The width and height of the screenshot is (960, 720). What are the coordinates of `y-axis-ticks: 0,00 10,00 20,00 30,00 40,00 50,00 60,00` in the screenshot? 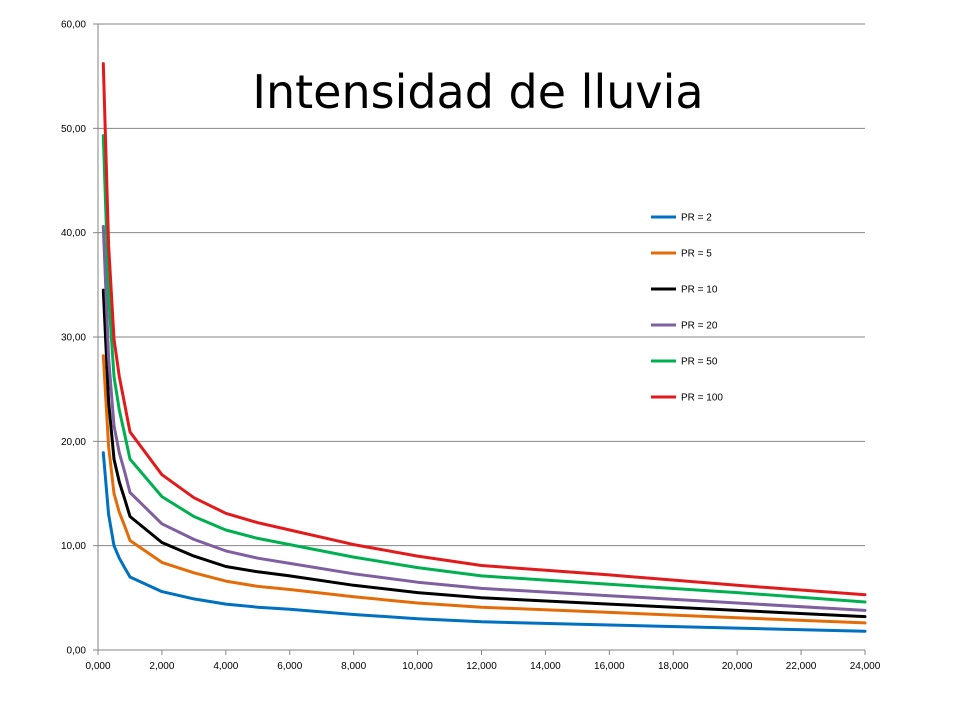 It's located at (79, 338).